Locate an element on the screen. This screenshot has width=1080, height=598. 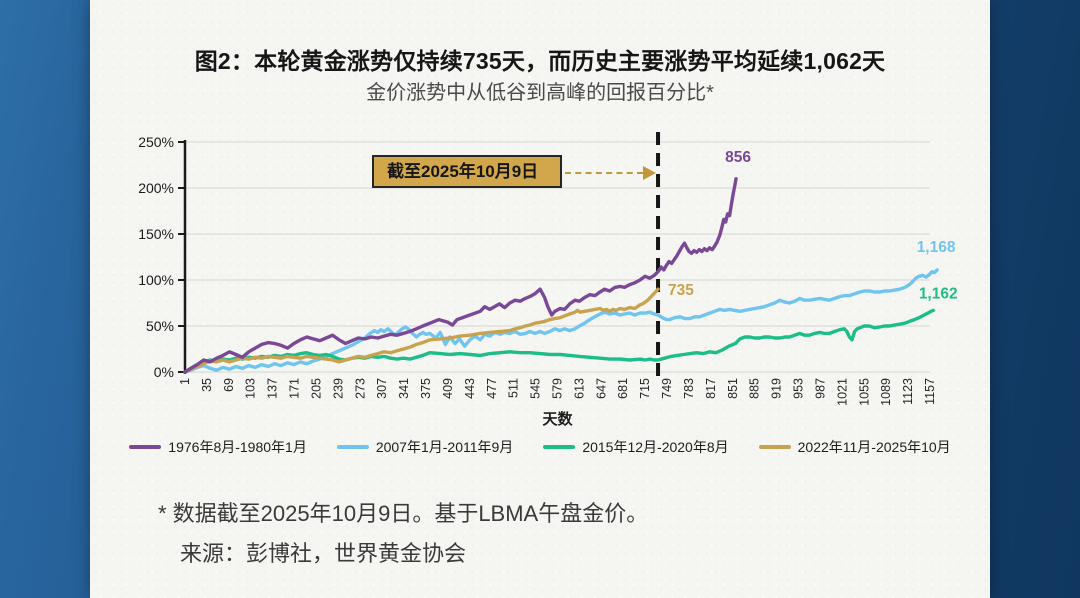
x-axis-label: 69 is located at coordinates (229, 385).